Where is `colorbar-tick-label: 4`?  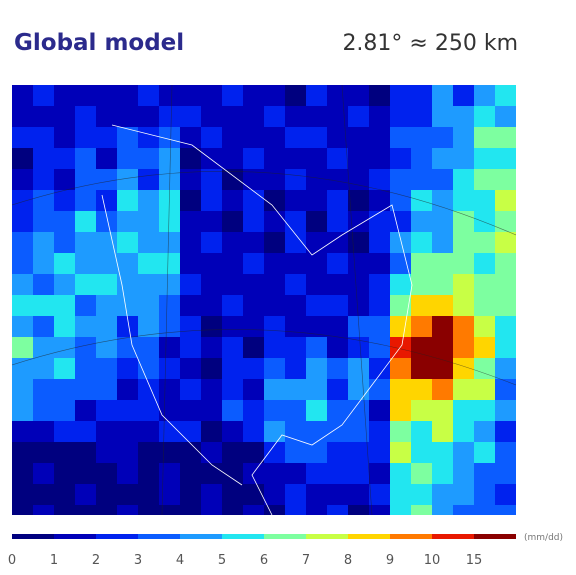
colorbar-tick-label: 4 is located at coordinates (180, 560).